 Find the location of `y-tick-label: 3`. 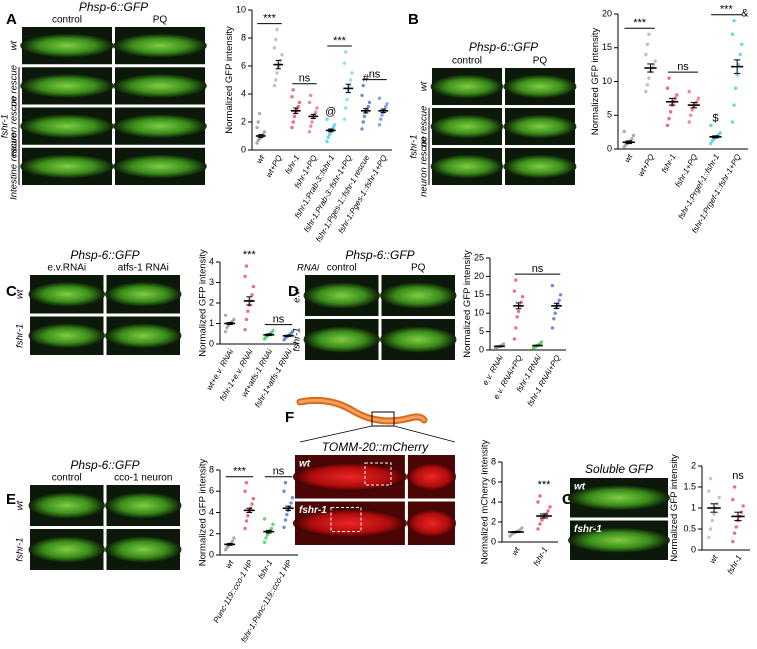

y-tick-label: 3 is located at coordinates (211, 282).